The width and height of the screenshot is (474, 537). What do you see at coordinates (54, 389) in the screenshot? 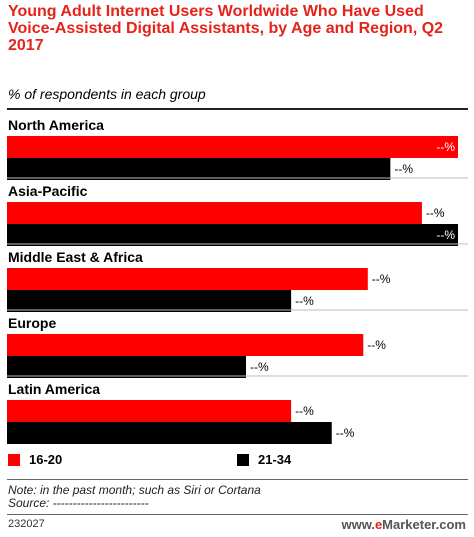
I see `category-label-latin-america: Latin America` at bounding box center [54, 389].